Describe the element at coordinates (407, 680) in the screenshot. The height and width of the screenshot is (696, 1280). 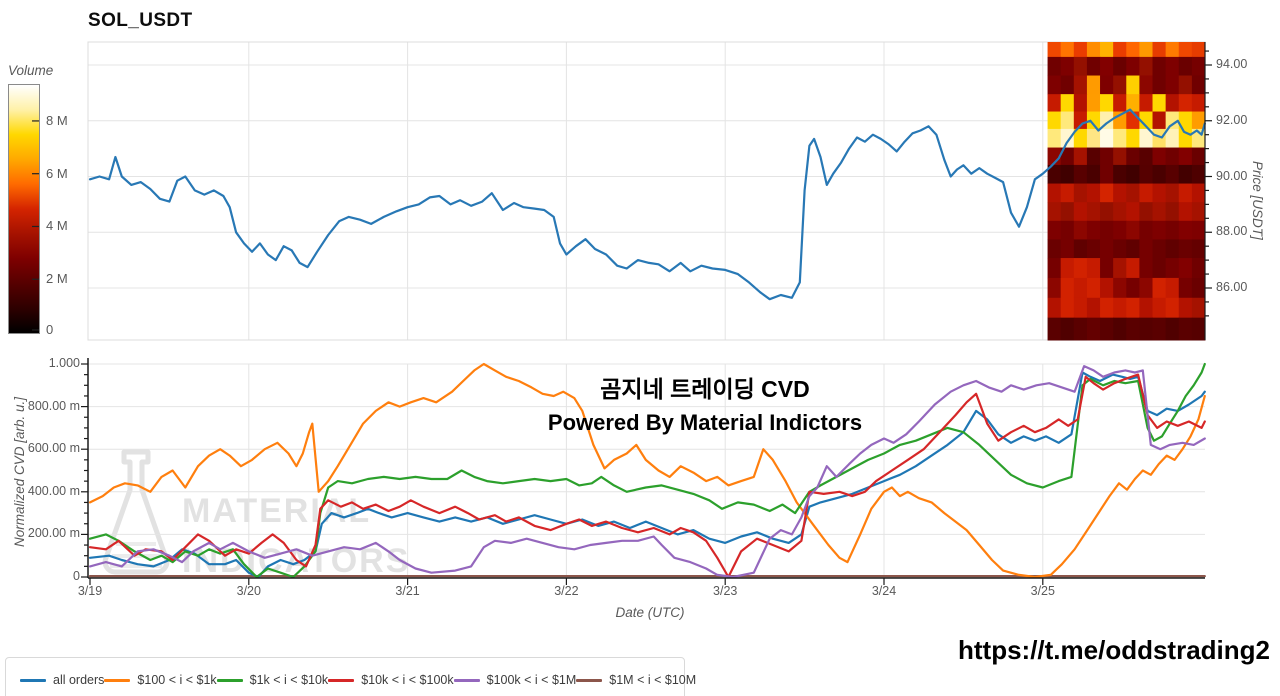
I see `legend-label: $10k < i < $100k` at that location.